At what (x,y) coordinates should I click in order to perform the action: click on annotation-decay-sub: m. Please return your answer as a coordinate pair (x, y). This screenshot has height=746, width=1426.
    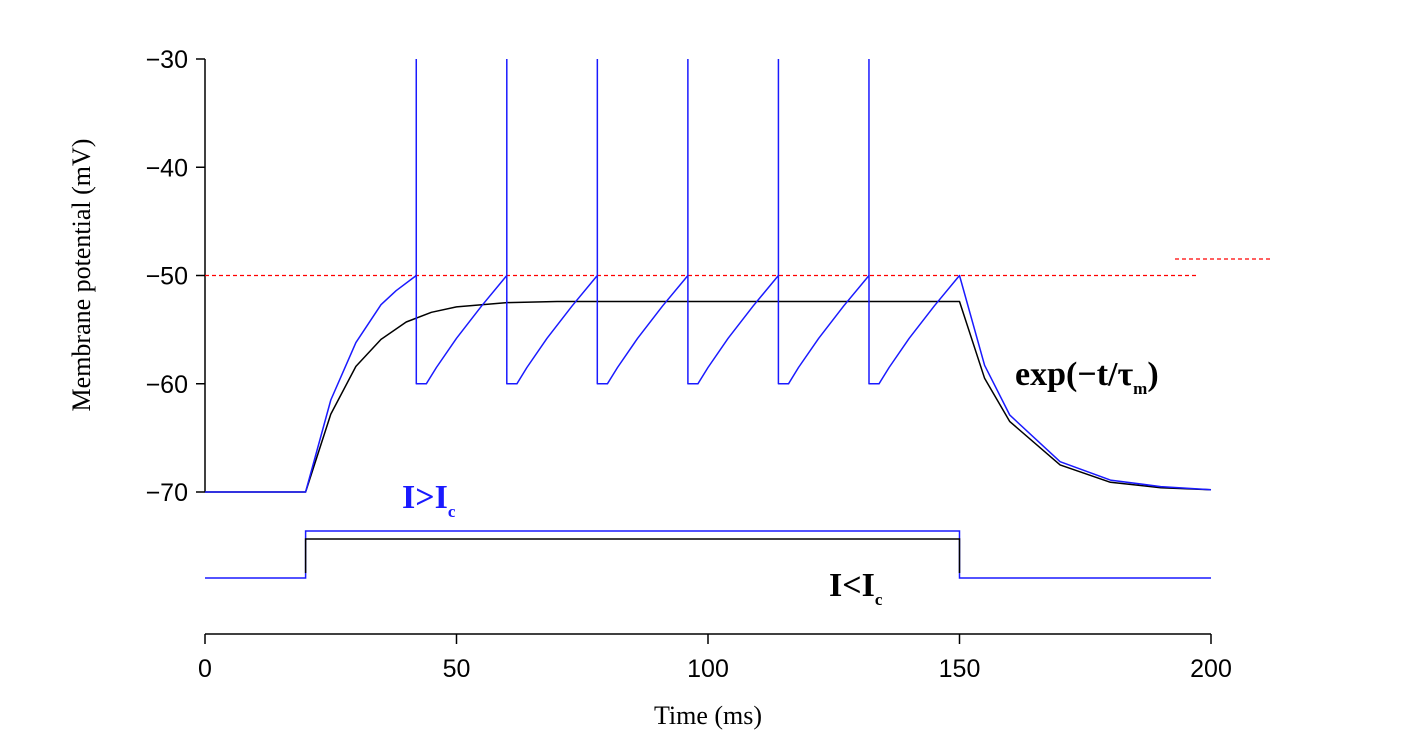
    Looking at the image, I should click on (1140, 388).